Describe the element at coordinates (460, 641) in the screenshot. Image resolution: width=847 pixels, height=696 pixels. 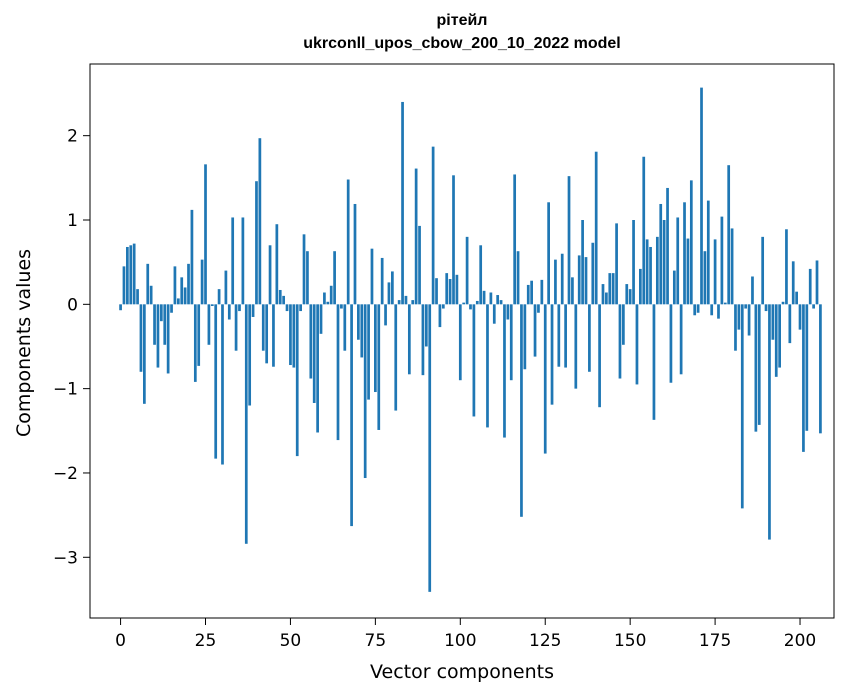
I see `x-tick-label: 100` at that location.